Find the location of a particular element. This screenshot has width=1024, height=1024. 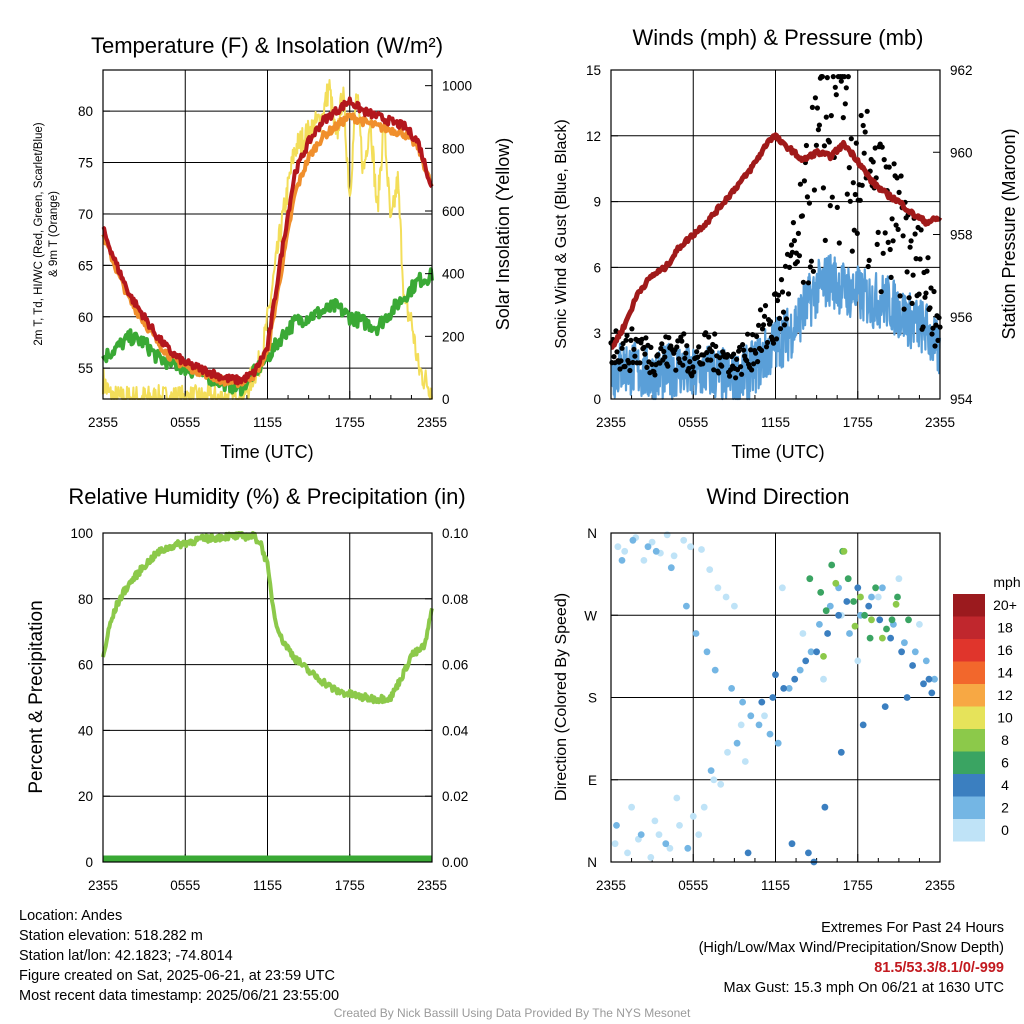

y-tick-label: 0 is located at coordinates (597, 399).